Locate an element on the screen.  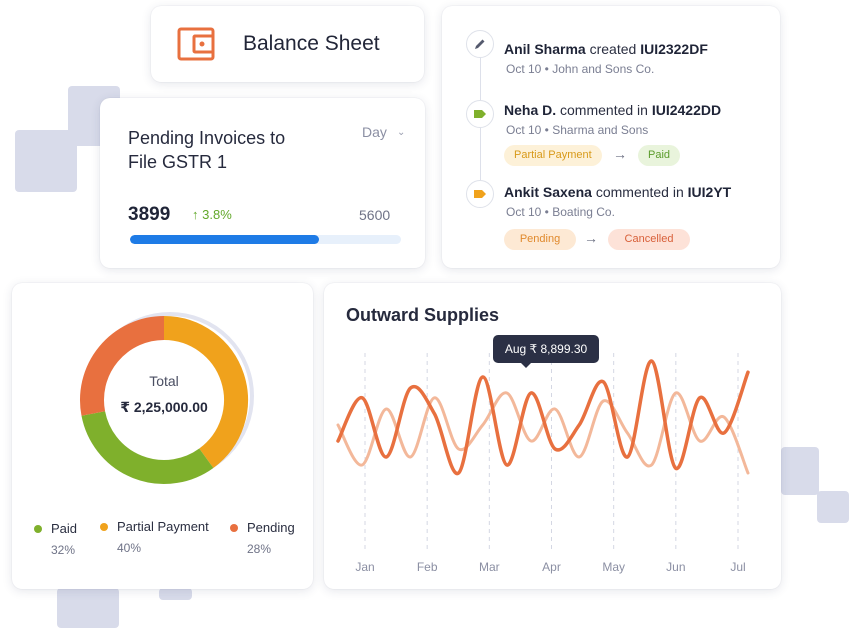
change-indicator: ↑ 3.8% is located at coordinates (212, 214).